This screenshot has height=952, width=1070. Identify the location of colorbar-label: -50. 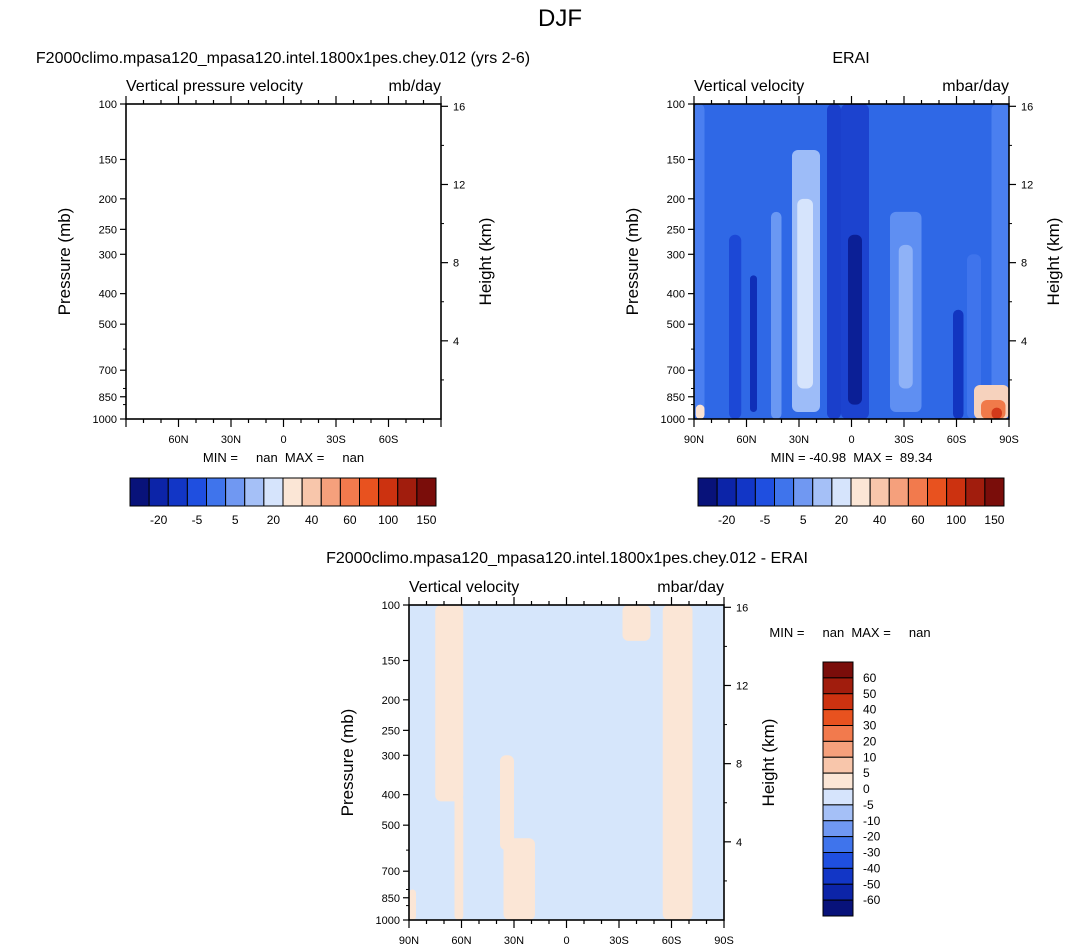
(872, 884).